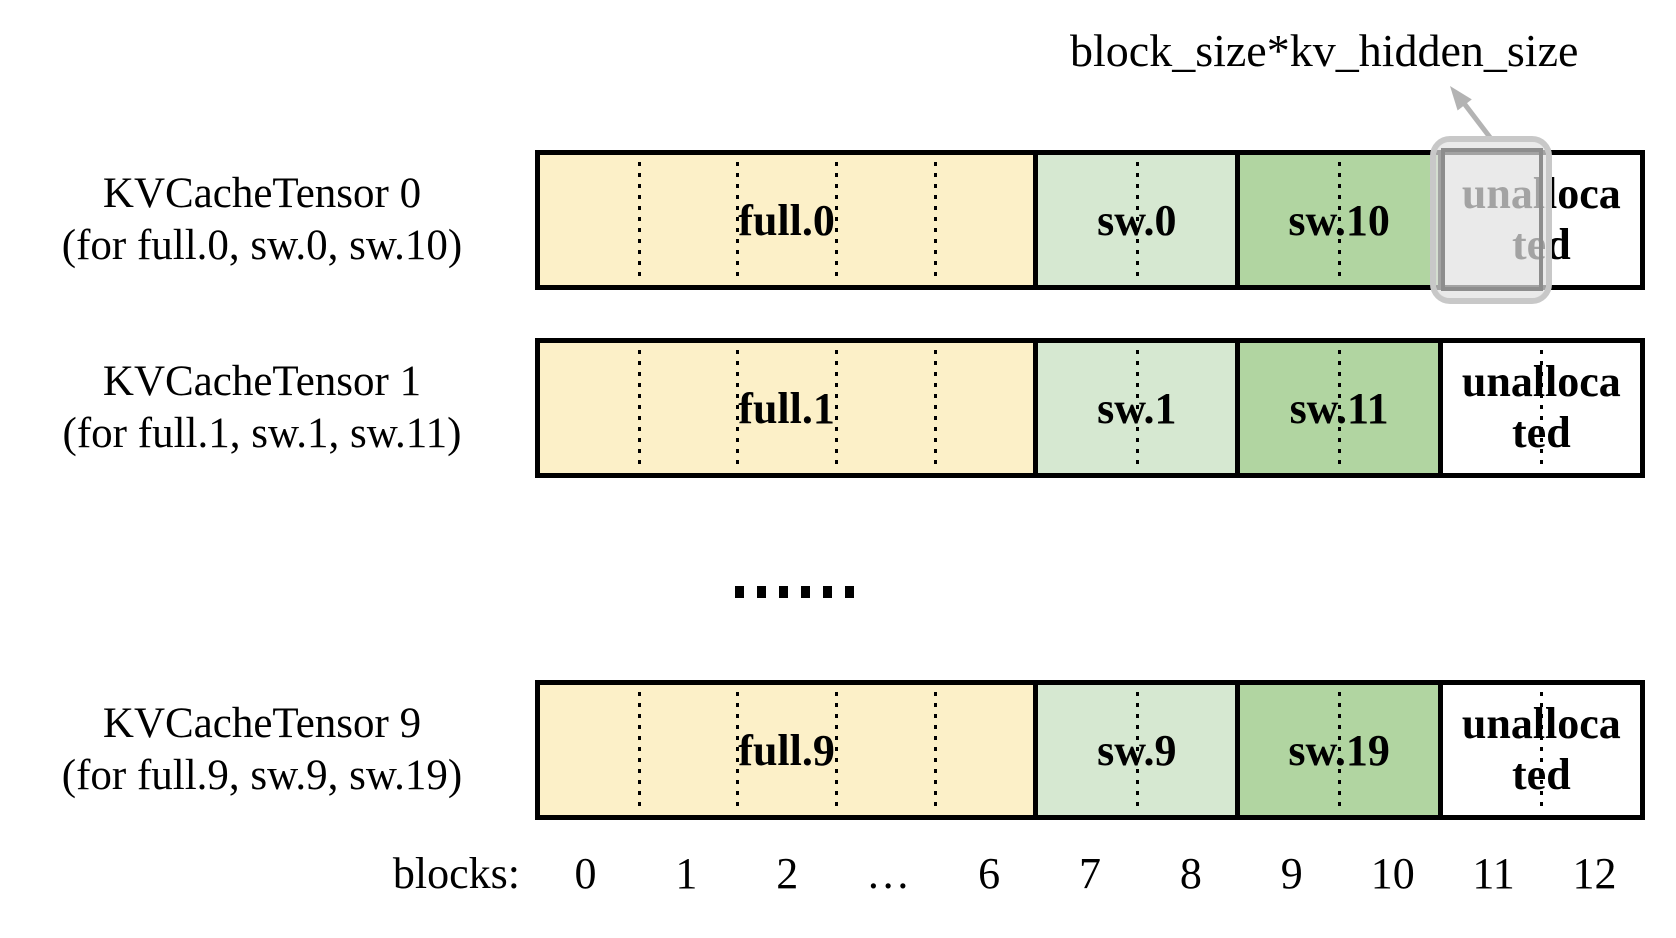 The image size is (1676, 938). I want to click on row-subtitle: (for full.0, sw.0, sw.10), so click(262, 245).